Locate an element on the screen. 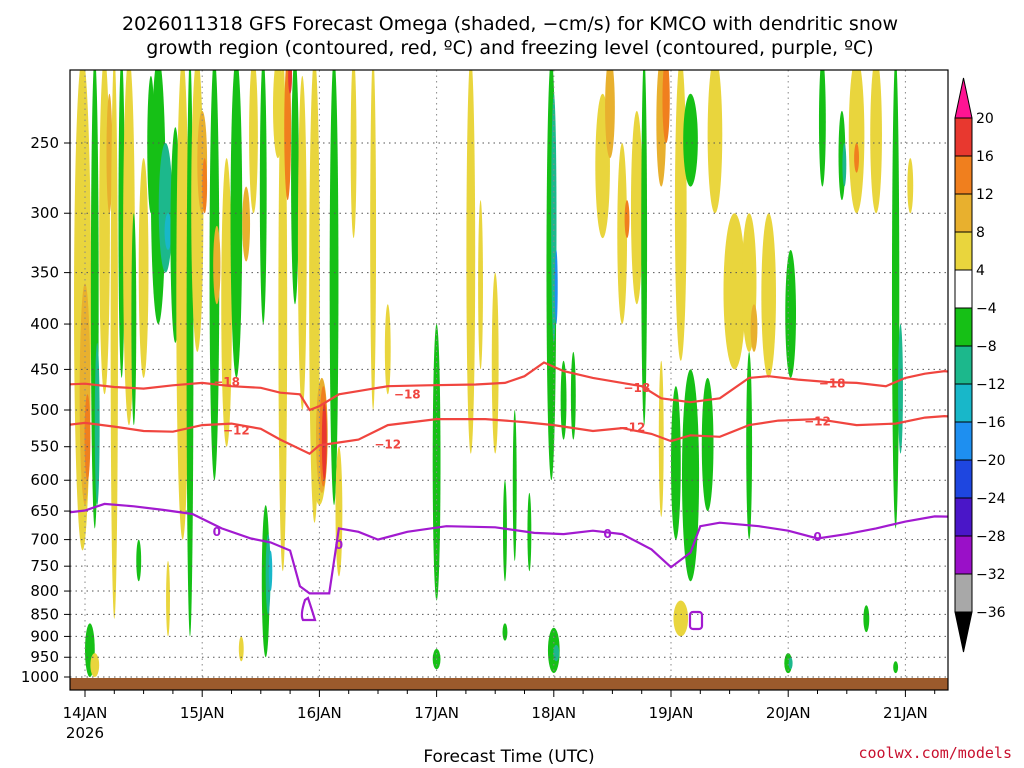 This screenshot has height=768, width=1024. colorbar-label: −4 is located at coordinates (986, 309).